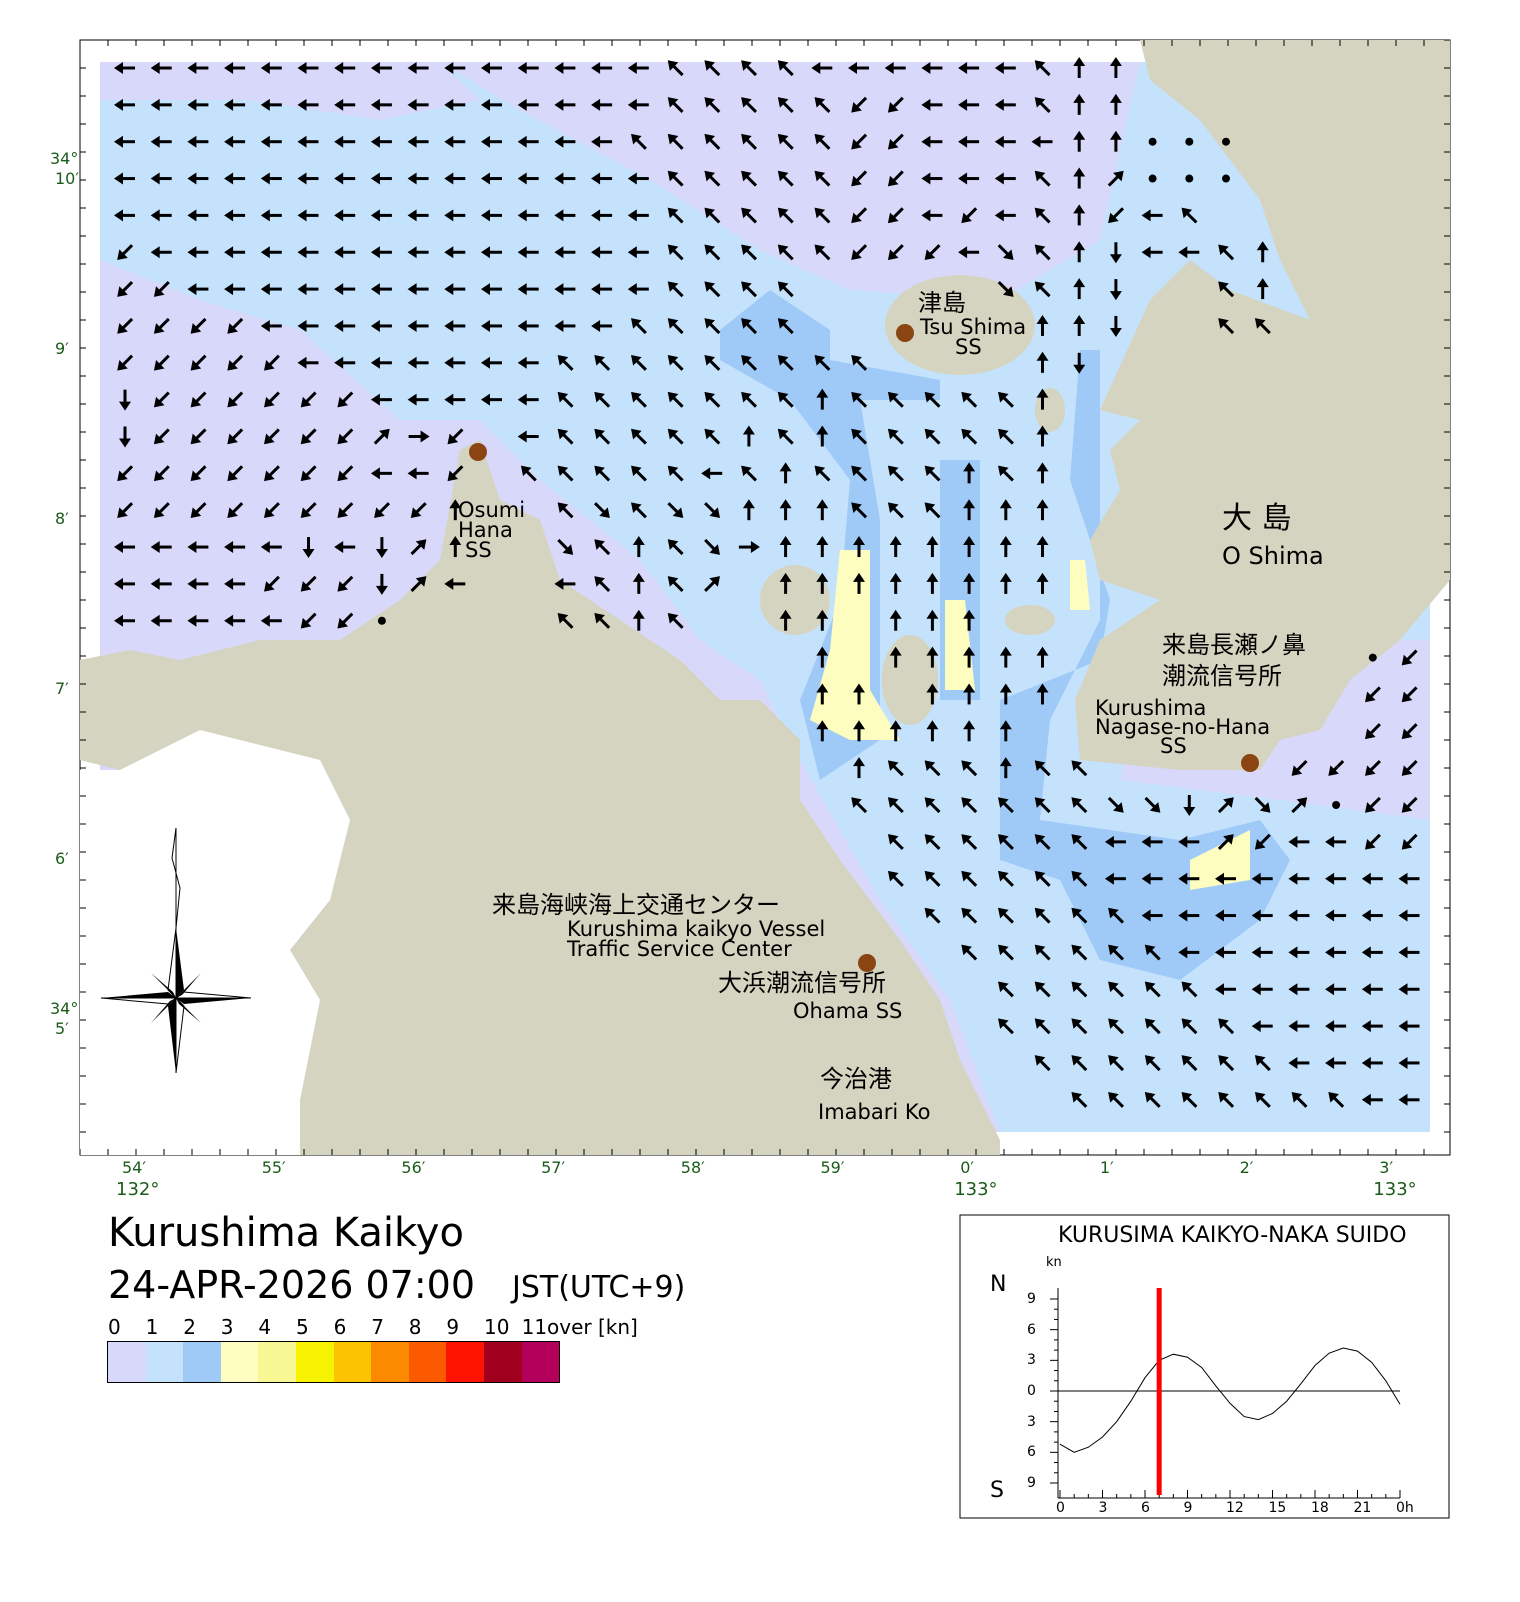 This screenshot has width=1520, height=1602. What do you see at coordinates (62, 348) in the screenshot?
I see `latitude-label: 9′` at bounding box center [62, 348].